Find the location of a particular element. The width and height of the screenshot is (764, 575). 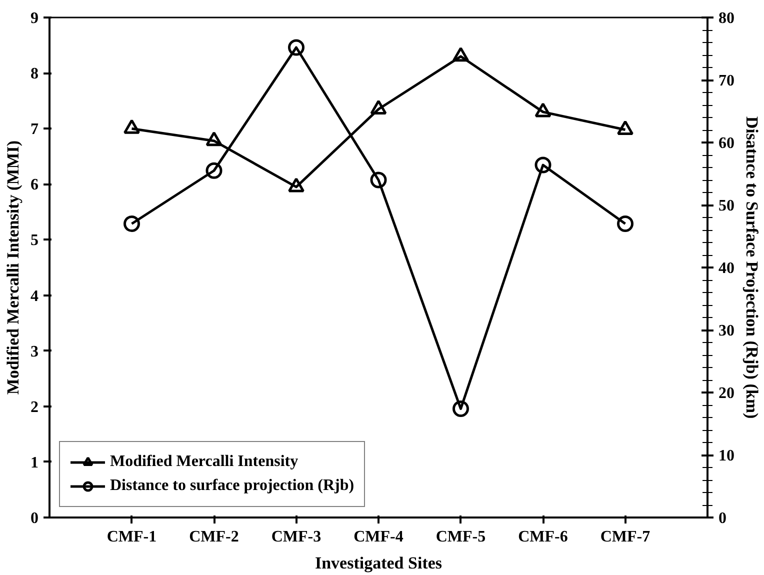

y2-axis-title: Disatnce to Surface Projection (Rjb) (km) is located at coordinates (752, 267).